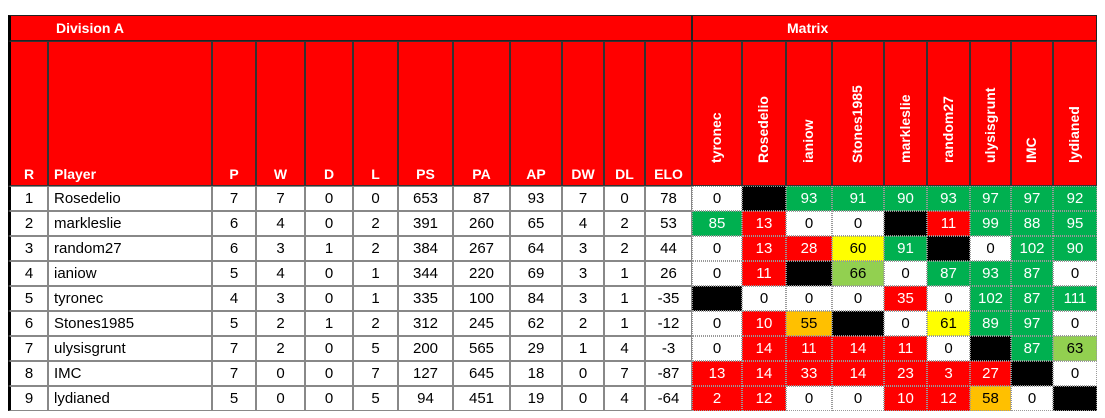 The height and width of the screenshot is (418, 1105). Describe the element at coordinates (905, 248) in the screenshot. I see `matrix-cell: 91` at that location.